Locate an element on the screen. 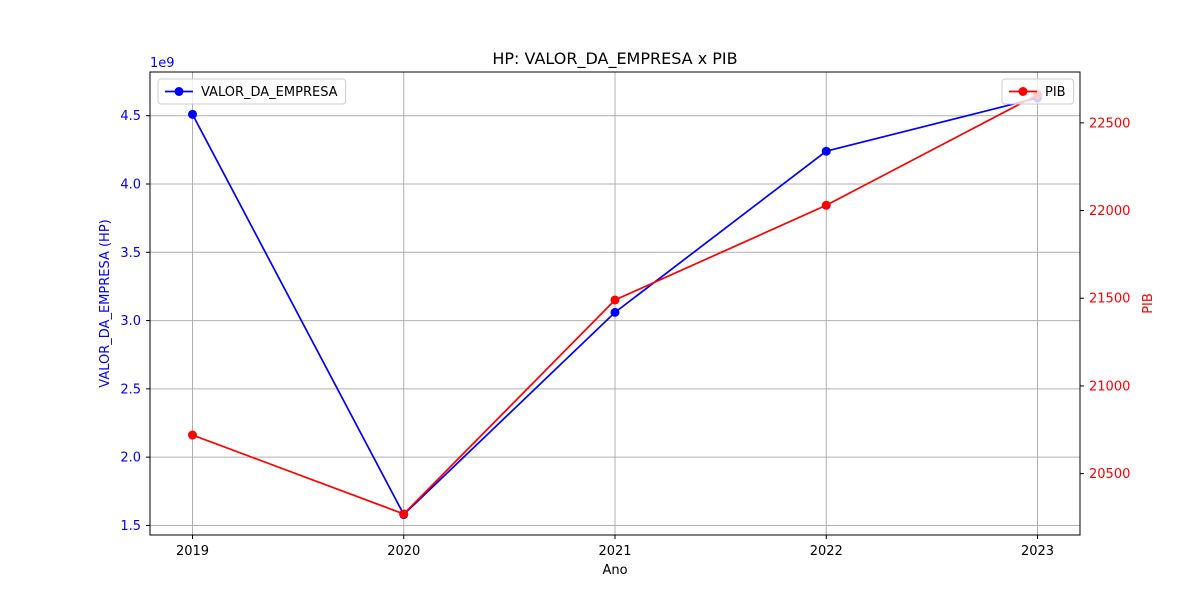 The height and width of the screenshot is (600, 1200). right-y-tick-label: 22500 is located at coordinates (1109, 123).